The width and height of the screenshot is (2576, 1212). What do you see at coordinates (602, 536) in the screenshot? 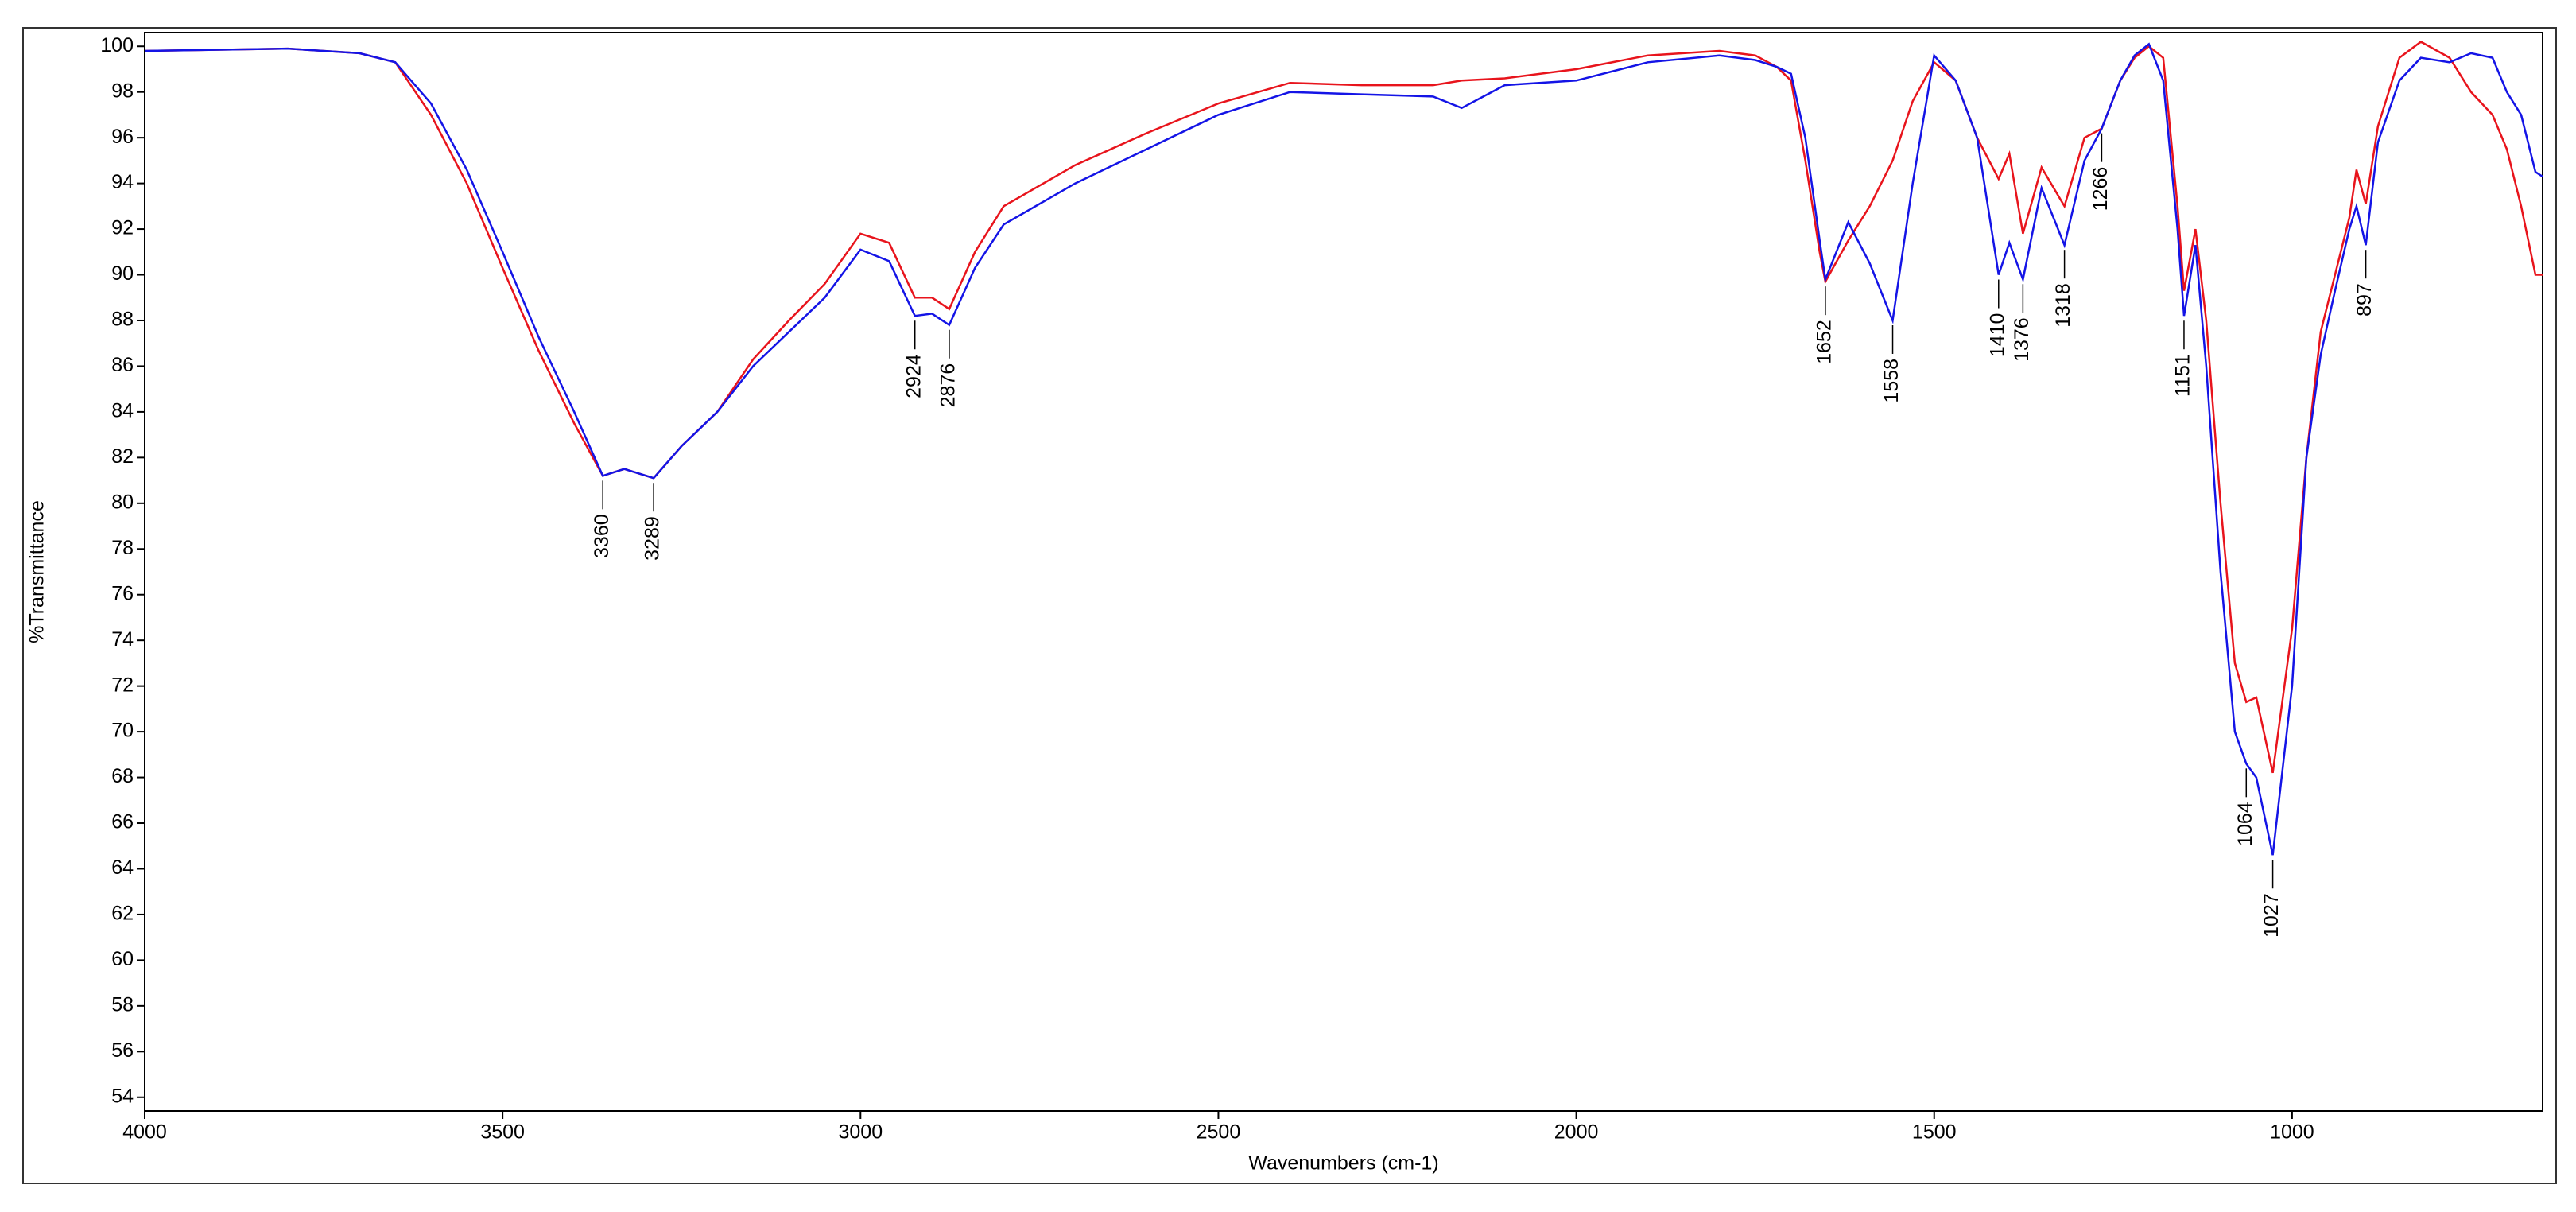
I see `peak-label: 3360` at bounding box center [602, 536].